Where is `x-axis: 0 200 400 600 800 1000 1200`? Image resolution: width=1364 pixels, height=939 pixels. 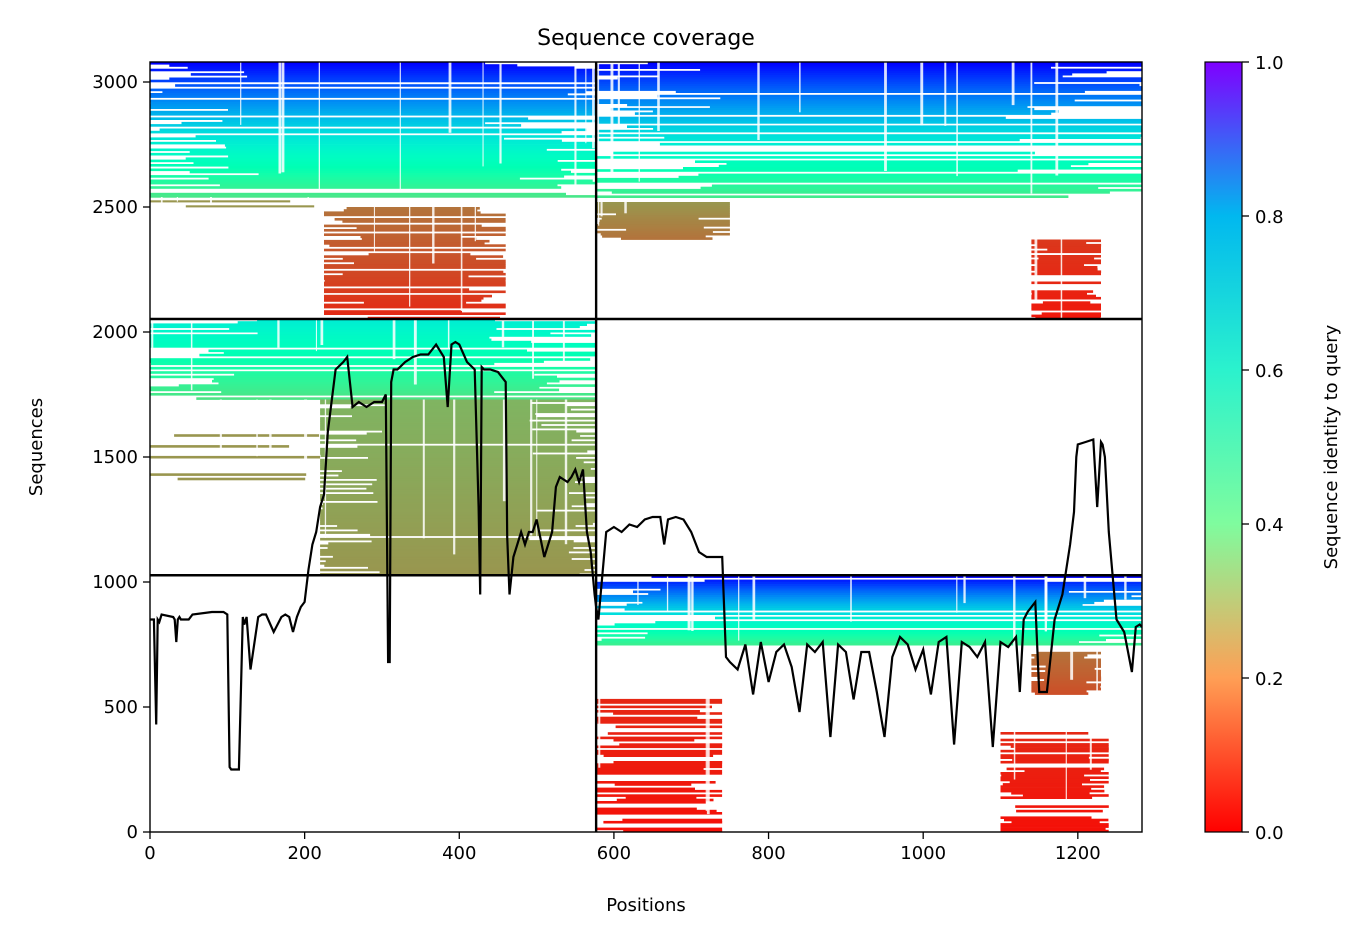
x-axis: 0 200 400 600 800 1000 1200 is located at coordinates (622, 848).